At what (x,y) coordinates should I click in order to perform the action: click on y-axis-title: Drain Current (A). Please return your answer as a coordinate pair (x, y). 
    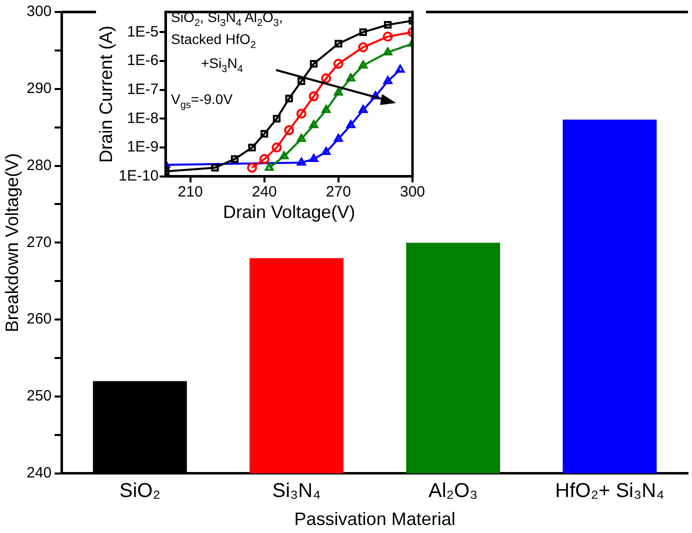
    Looking at the image, I should click on (106, 94).